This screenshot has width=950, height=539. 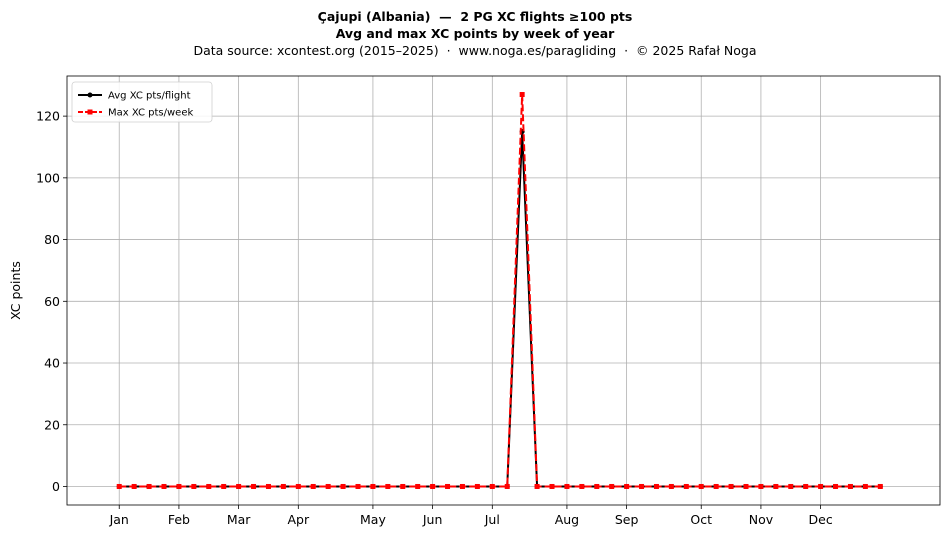 I want to click on x-tick-label: Dec, so click(x=821, y=519).